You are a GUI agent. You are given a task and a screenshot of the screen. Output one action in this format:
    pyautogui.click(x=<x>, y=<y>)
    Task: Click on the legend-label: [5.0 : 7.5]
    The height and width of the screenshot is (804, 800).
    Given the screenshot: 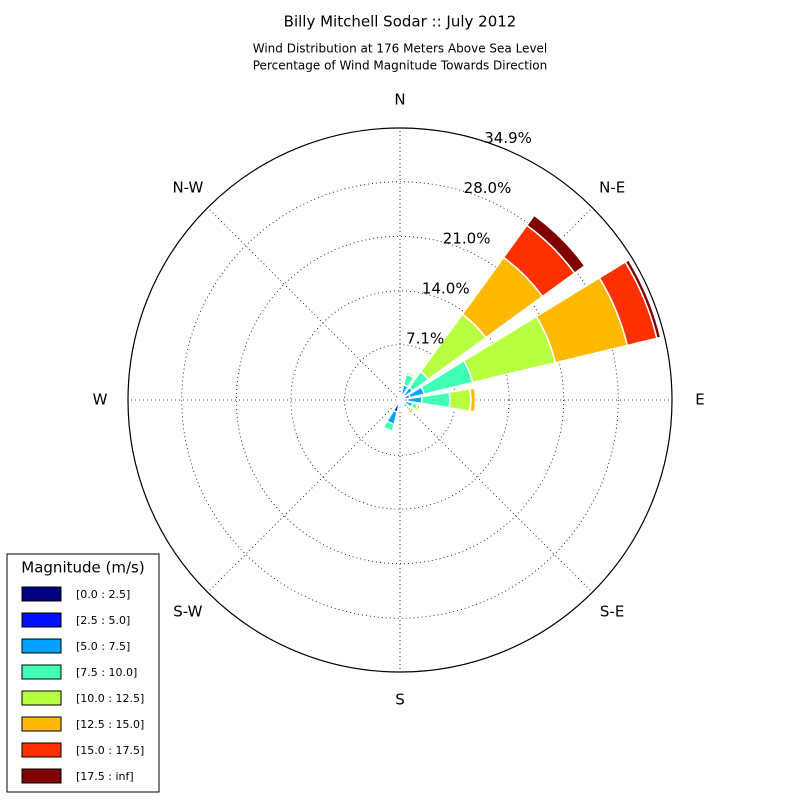 What is the action you would take?
    pyautogui.click(x=103, y=646)
    